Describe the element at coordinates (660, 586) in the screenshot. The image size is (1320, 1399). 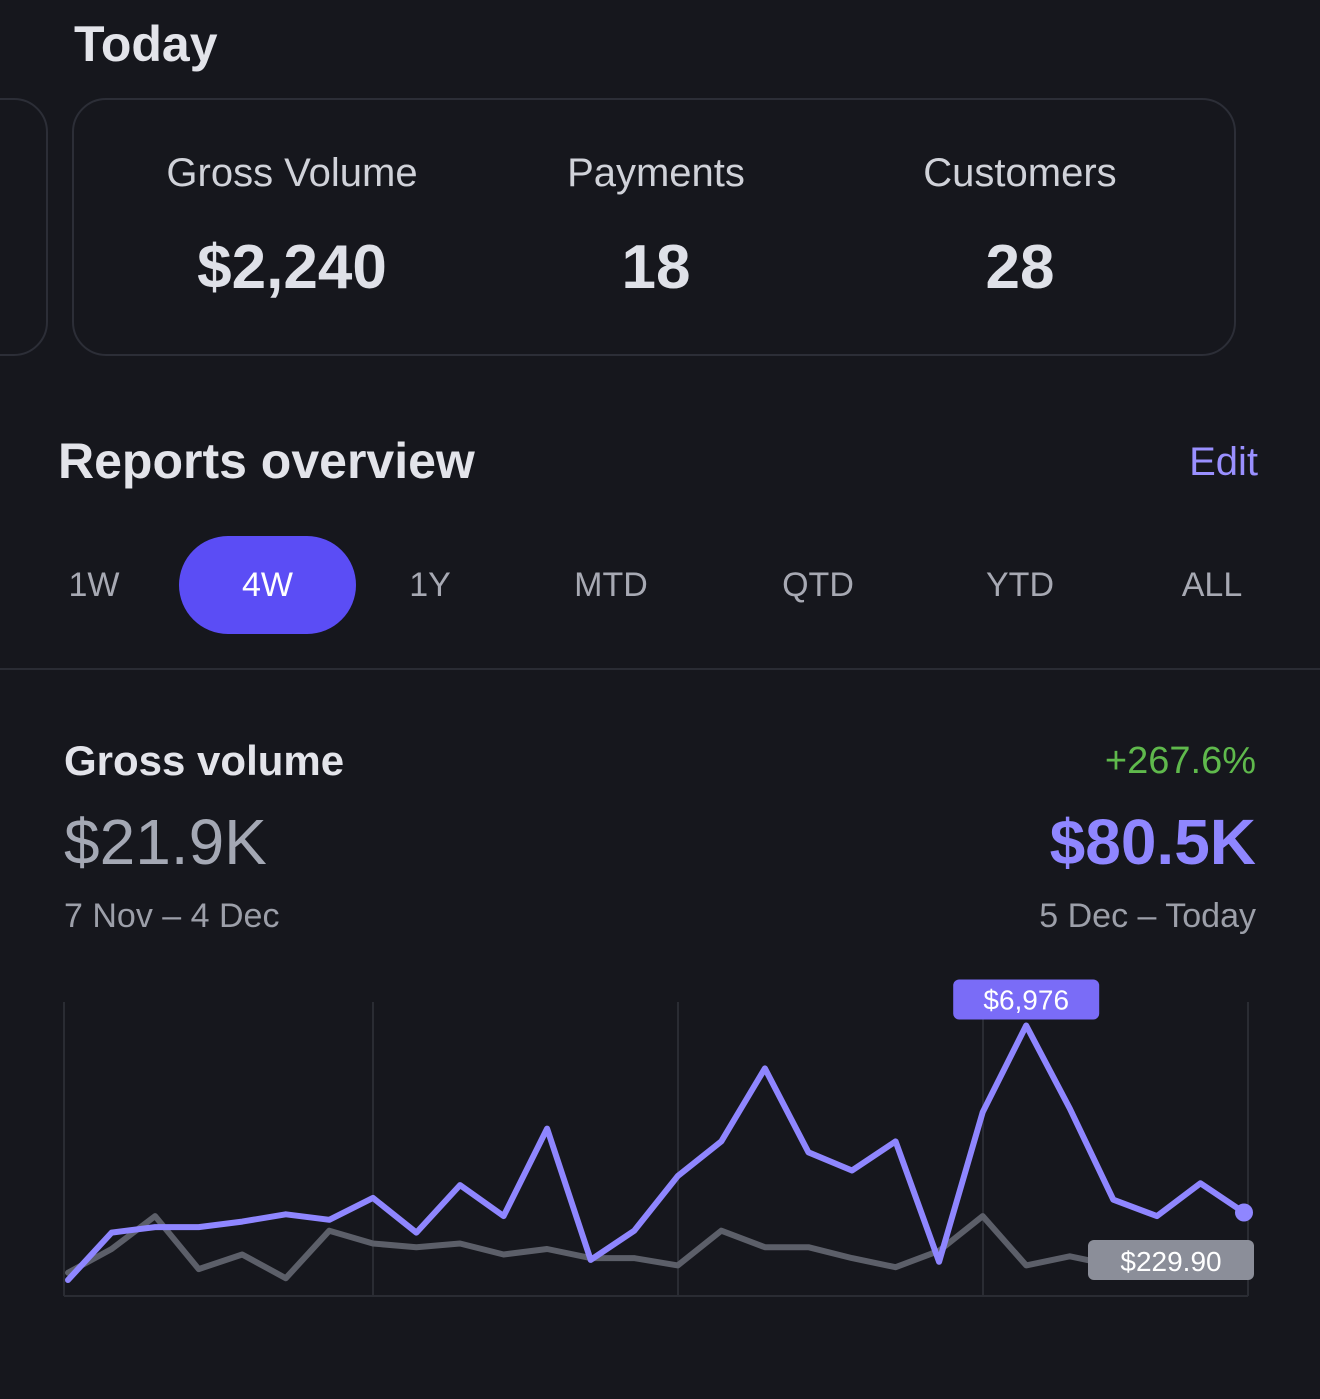
I see `range-tabs: 1W 4W 1Y MTD QTD YTD ALL` at that location.